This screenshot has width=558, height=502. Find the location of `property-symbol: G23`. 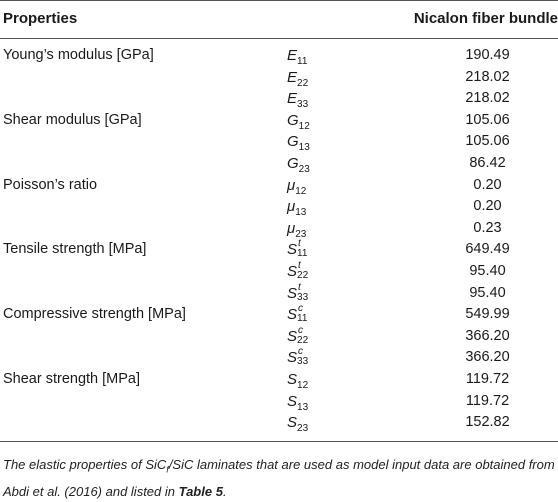

property-symbol: G23 is located at coordinates (298, 164).